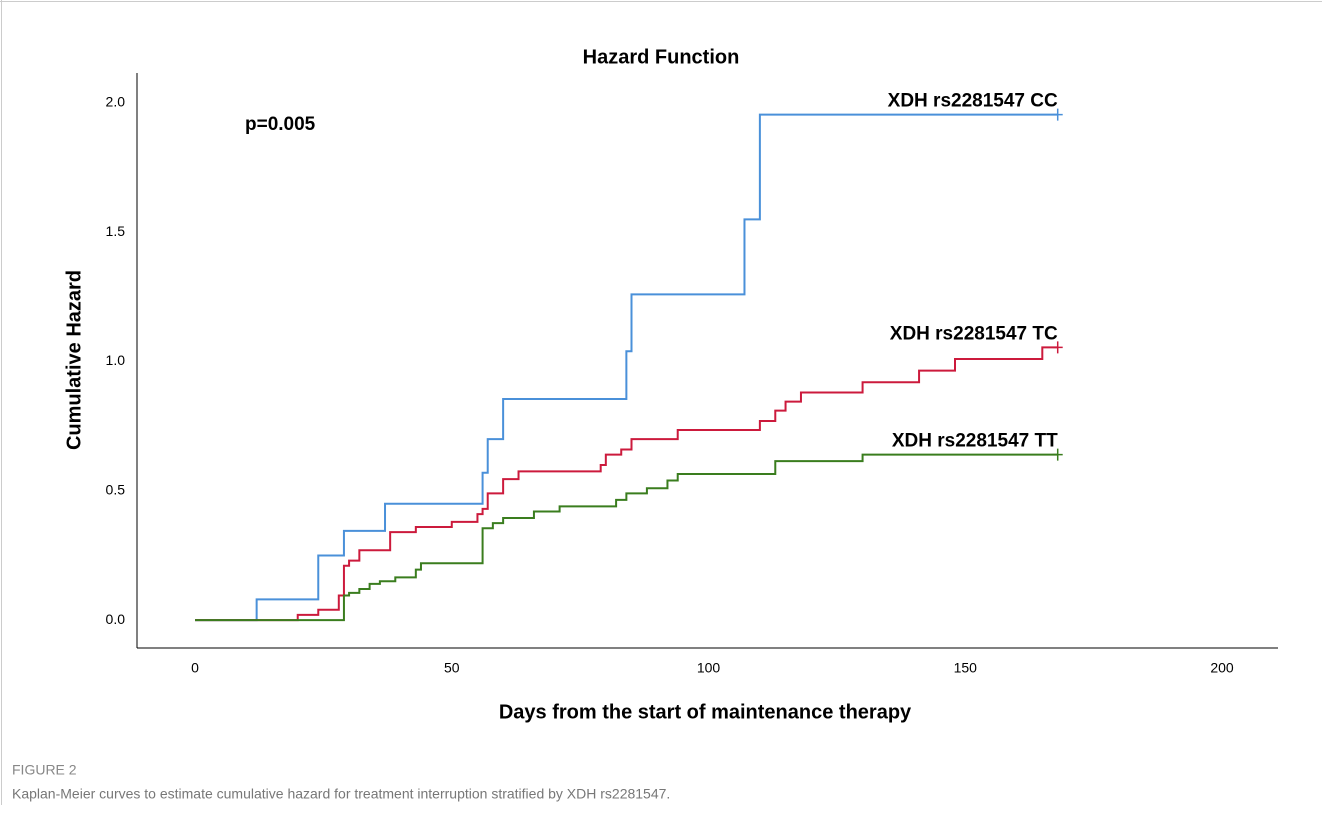  Describe the element at coordinates (116, 231) in the screenshot. I see `y-tick-label: 1.5` at that location.